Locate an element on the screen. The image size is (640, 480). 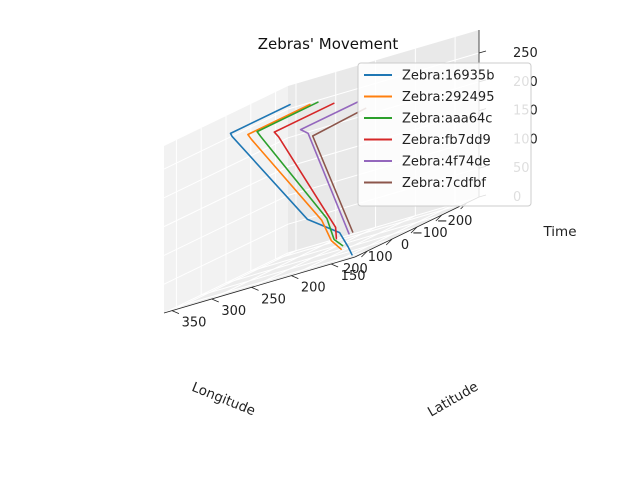
series-line-fb7dd9 is located at coordinates (305, 171).